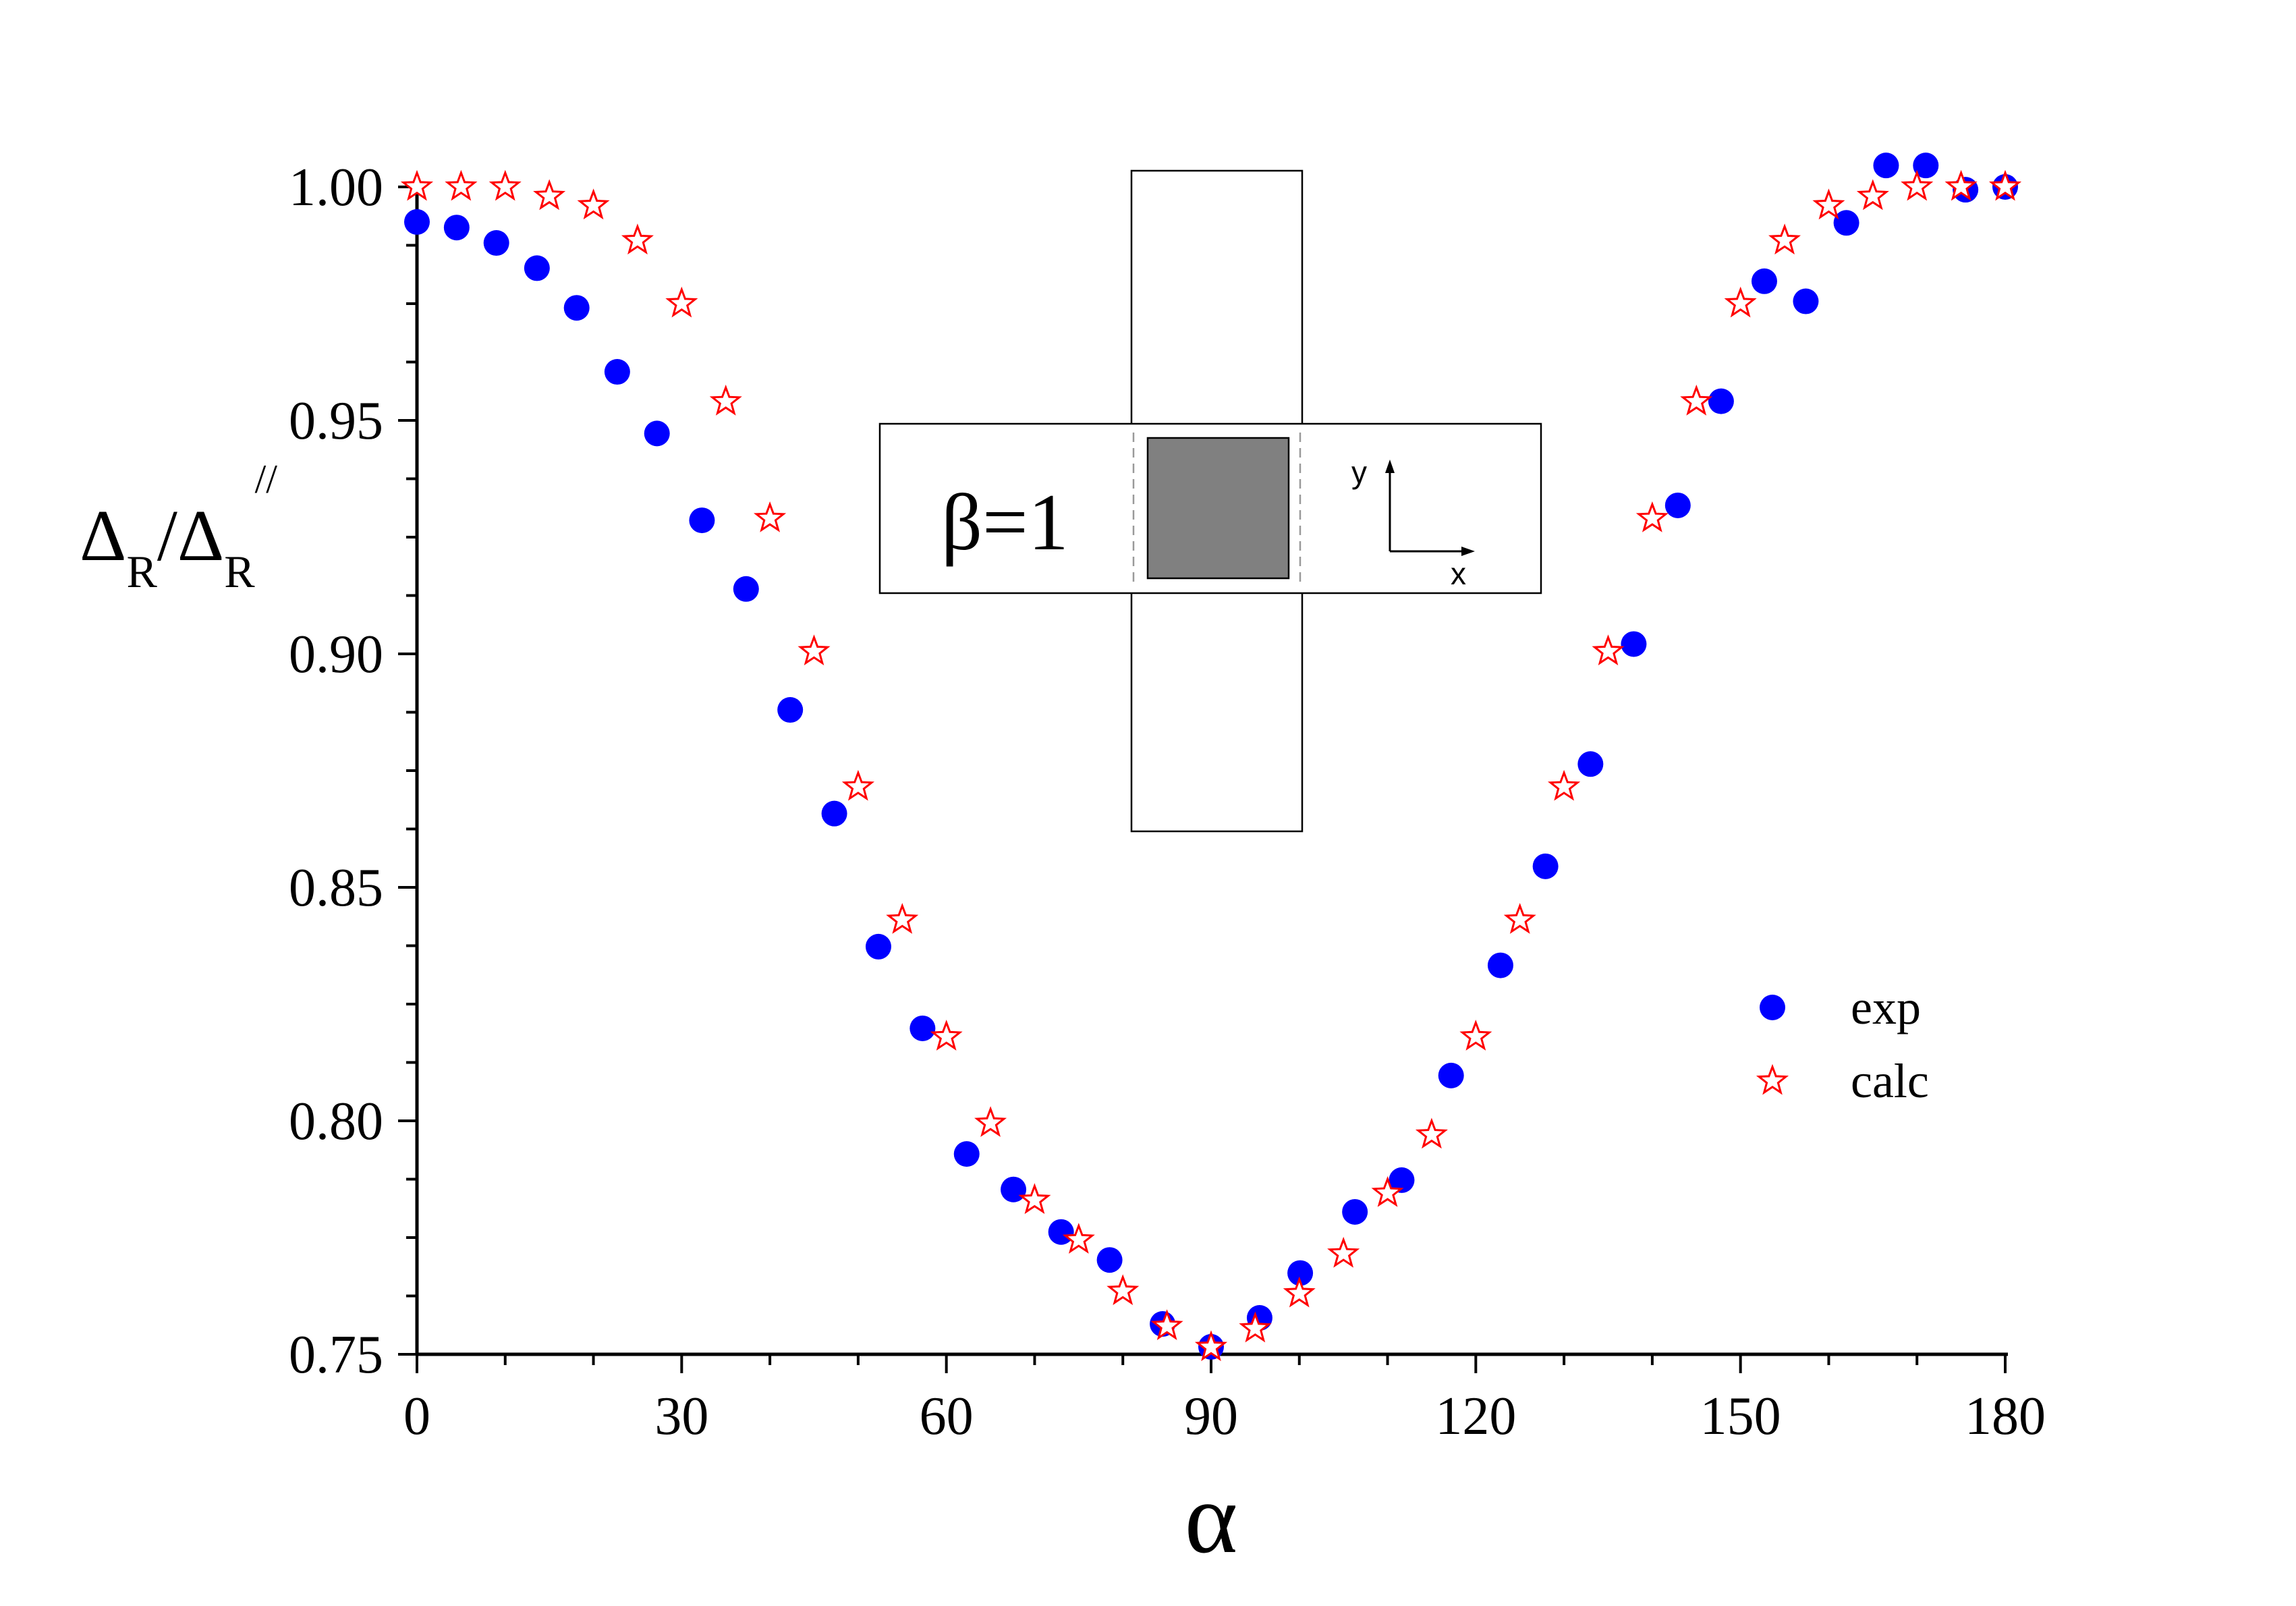 Image resolution: width=2296 pixels, height=1606 pixels. What do you see at coordinates (1772, 1007) in the screenshot?
I see `legend-exp-marker` at bounding box center [1772, 1007].